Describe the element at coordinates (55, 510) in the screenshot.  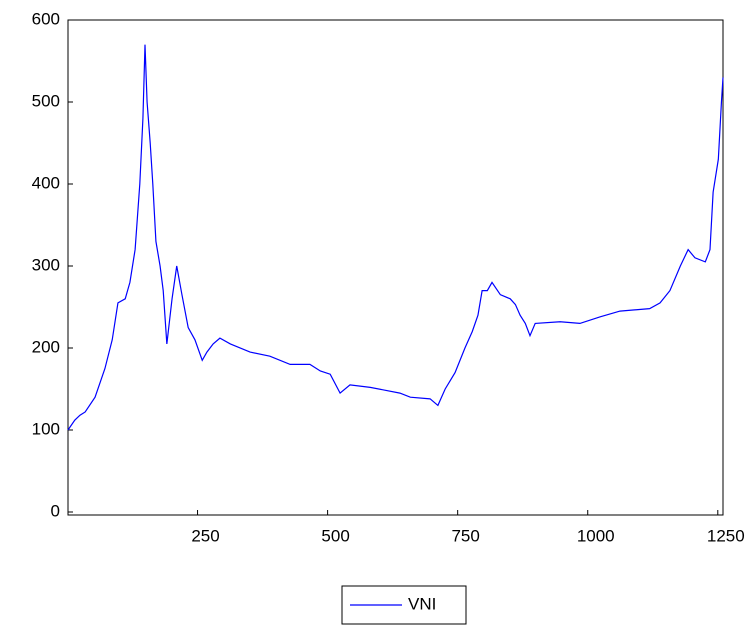
I see `y-tick-label: 0` at that location.